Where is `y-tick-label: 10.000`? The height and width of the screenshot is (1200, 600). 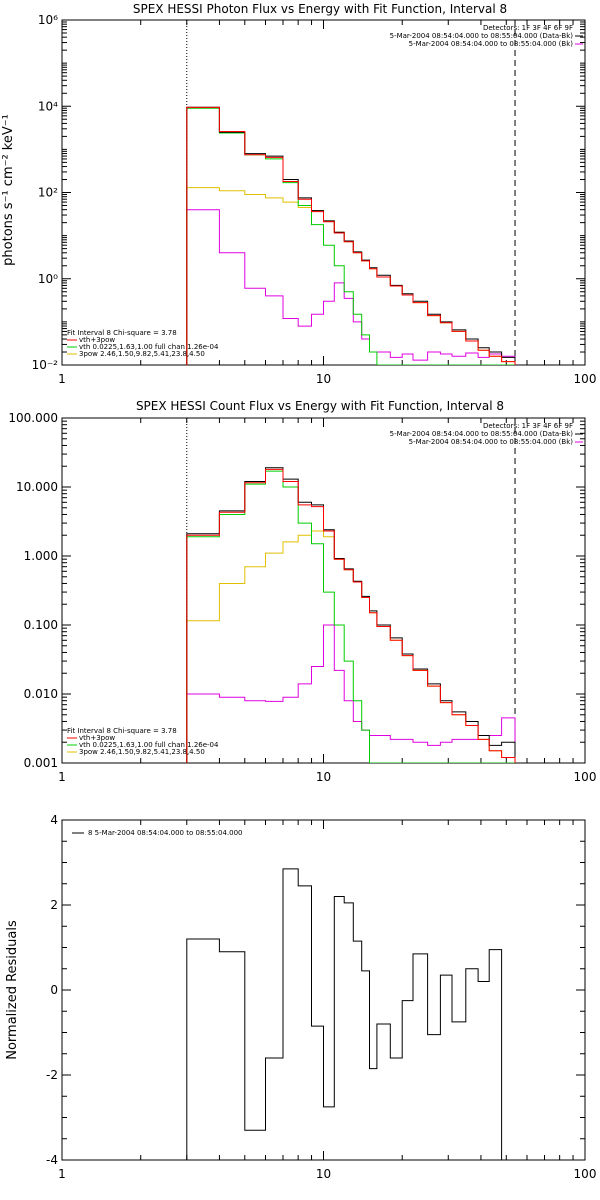 y-tick-label: 10.000 is located at coordinates (37, 487).